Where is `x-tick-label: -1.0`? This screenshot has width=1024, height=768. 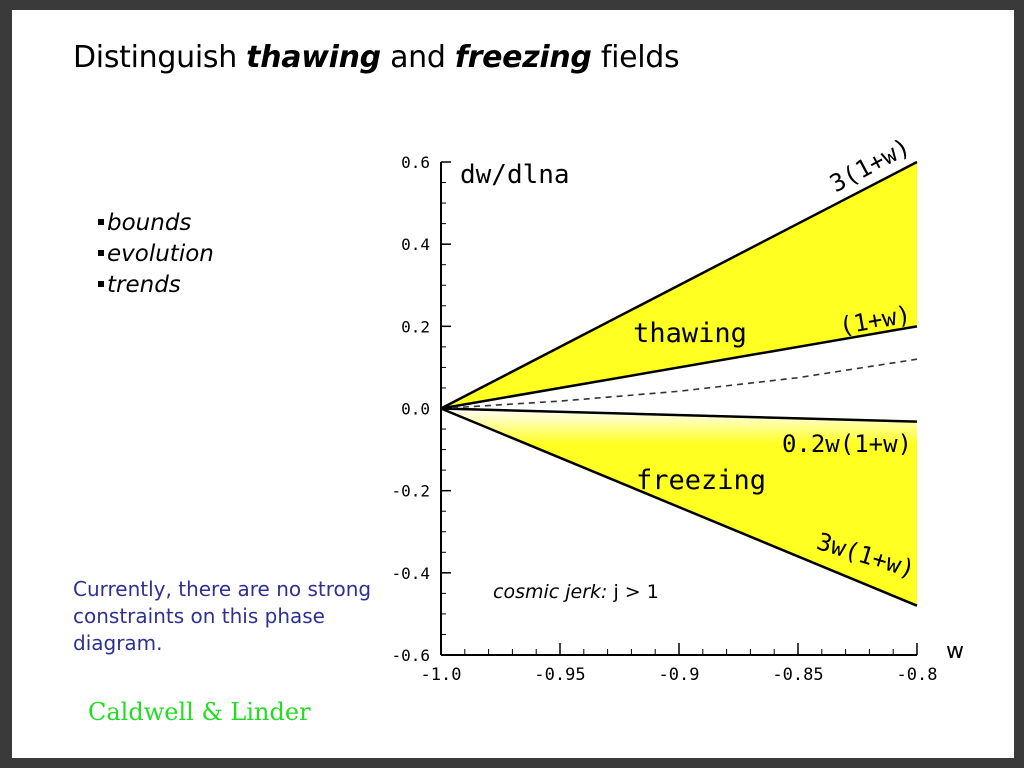
x-tick-label: -1.0 is located at coordinates (441, 675).